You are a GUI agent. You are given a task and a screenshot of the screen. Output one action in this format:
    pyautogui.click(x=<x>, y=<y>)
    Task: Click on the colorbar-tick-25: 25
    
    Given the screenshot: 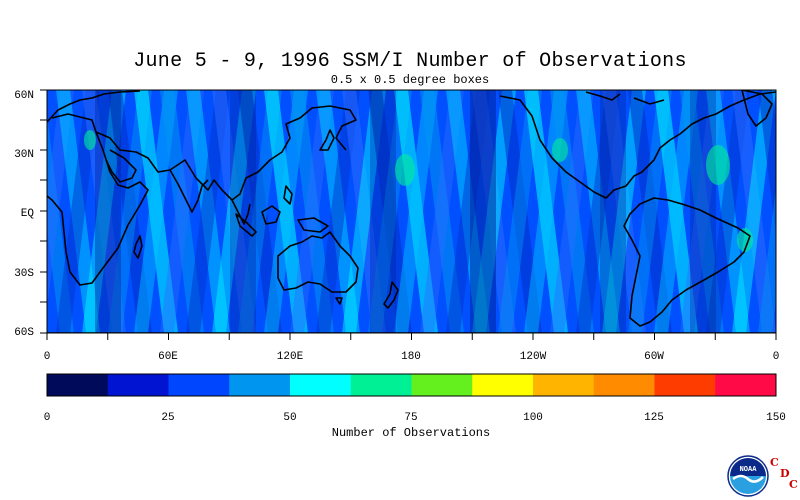 What is the action you would take?
    pyautogui.click(x=167, y=418)
    